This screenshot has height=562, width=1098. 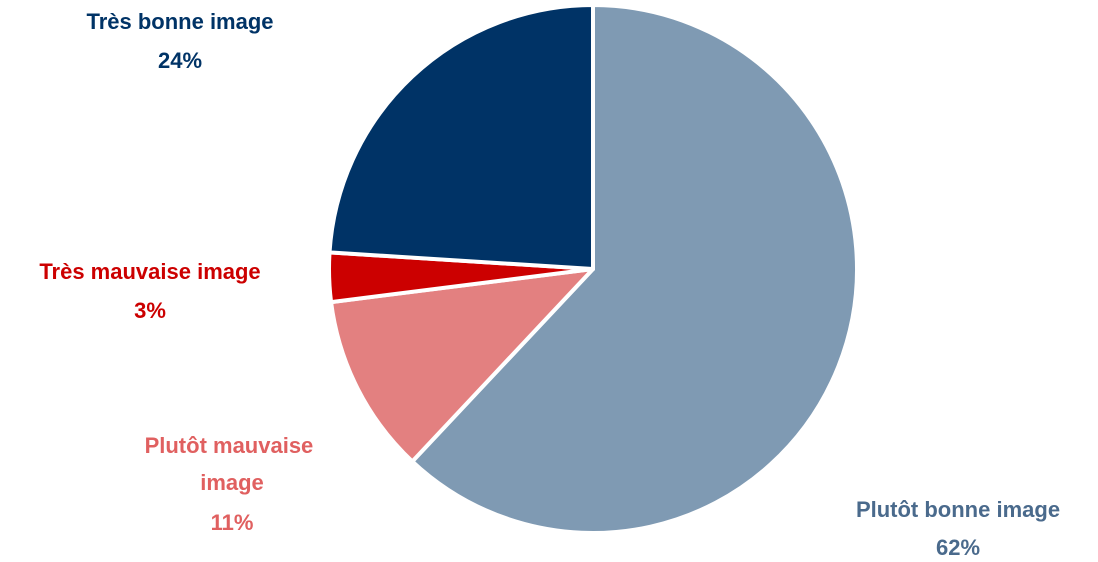 I want to click on slice-label-plutot-mauvaise-line1: Plutôt mauvaise, so click(x=229, y=445).